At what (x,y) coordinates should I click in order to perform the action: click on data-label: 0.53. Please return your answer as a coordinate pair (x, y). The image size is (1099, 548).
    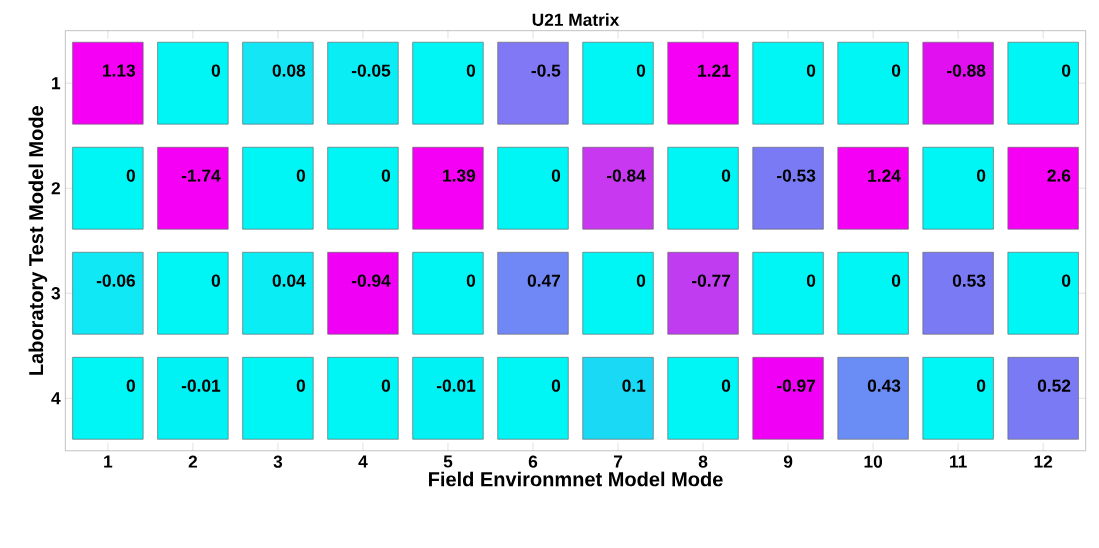
    Looking at the image, I should click on (969, 280).